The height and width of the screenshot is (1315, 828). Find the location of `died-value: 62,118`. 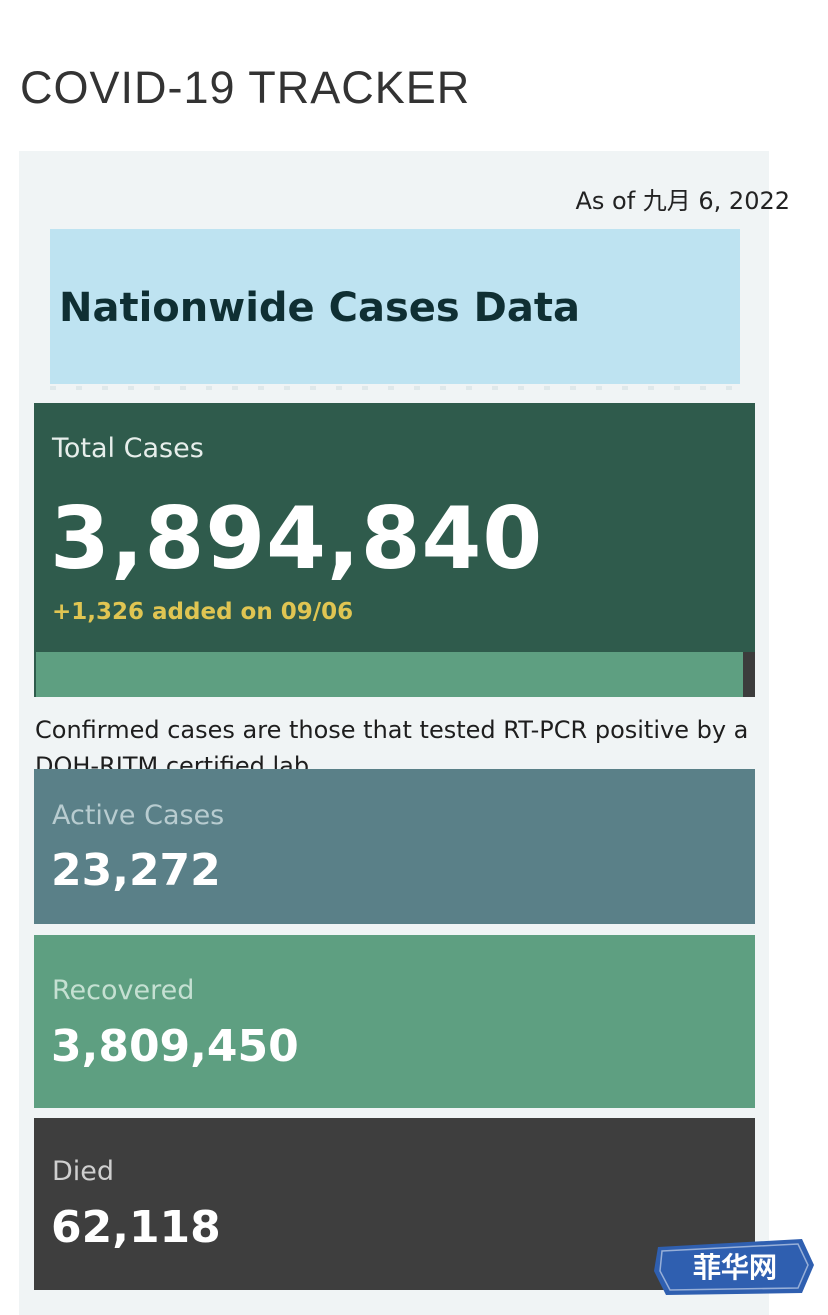

died-value: 62,118 is located at coordinates (136, 1227).